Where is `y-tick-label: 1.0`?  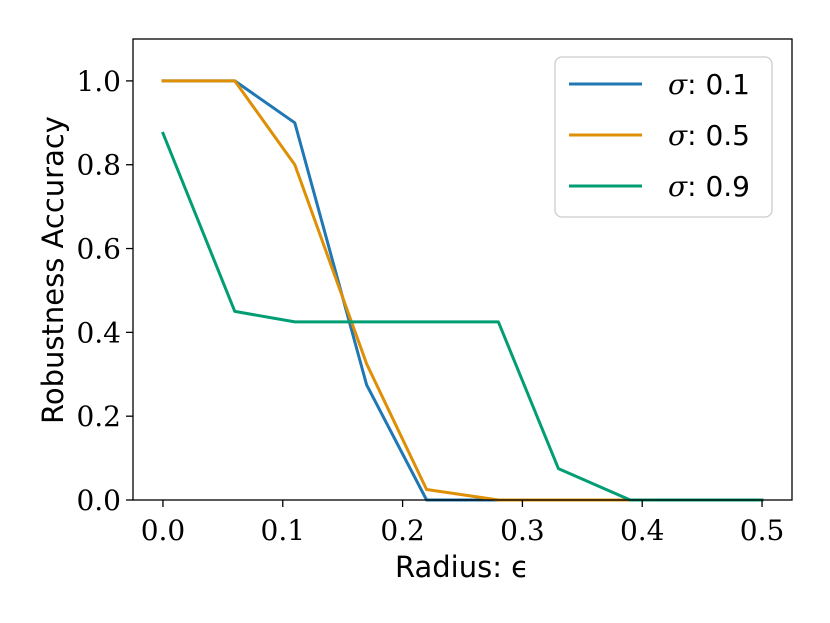 y-tick-label: 1.0 is located at coordinates (98, 81).